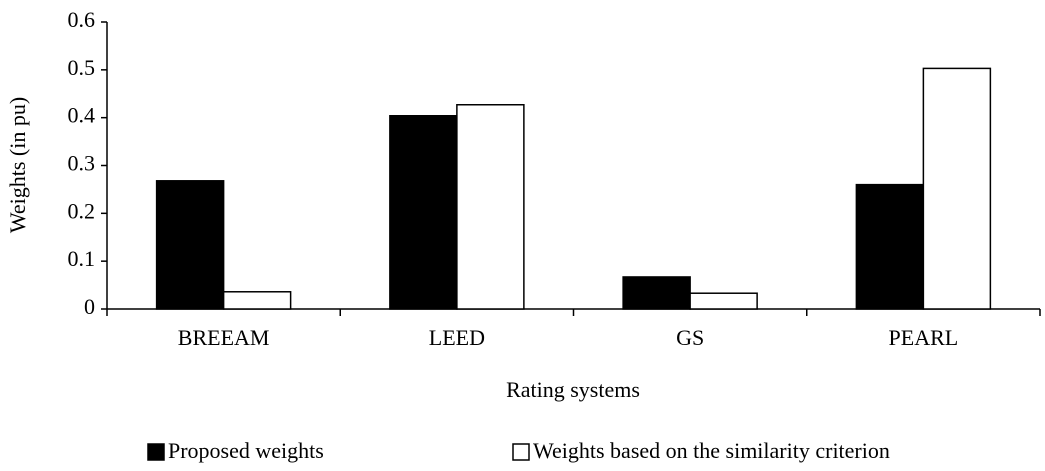 The image size is (1045, 471). What do you see at coordinates (82, 115) in the screenshot?
I see `y-tick-label: 0.4` at bounding box center [82, 115].